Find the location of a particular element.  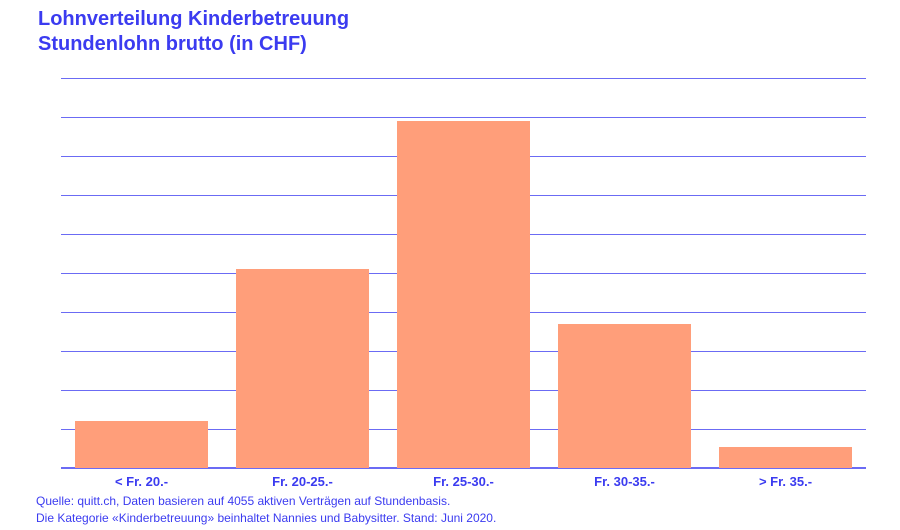

x-axis-label: Fr. 25-30.- is located at coordinates (463, 481).